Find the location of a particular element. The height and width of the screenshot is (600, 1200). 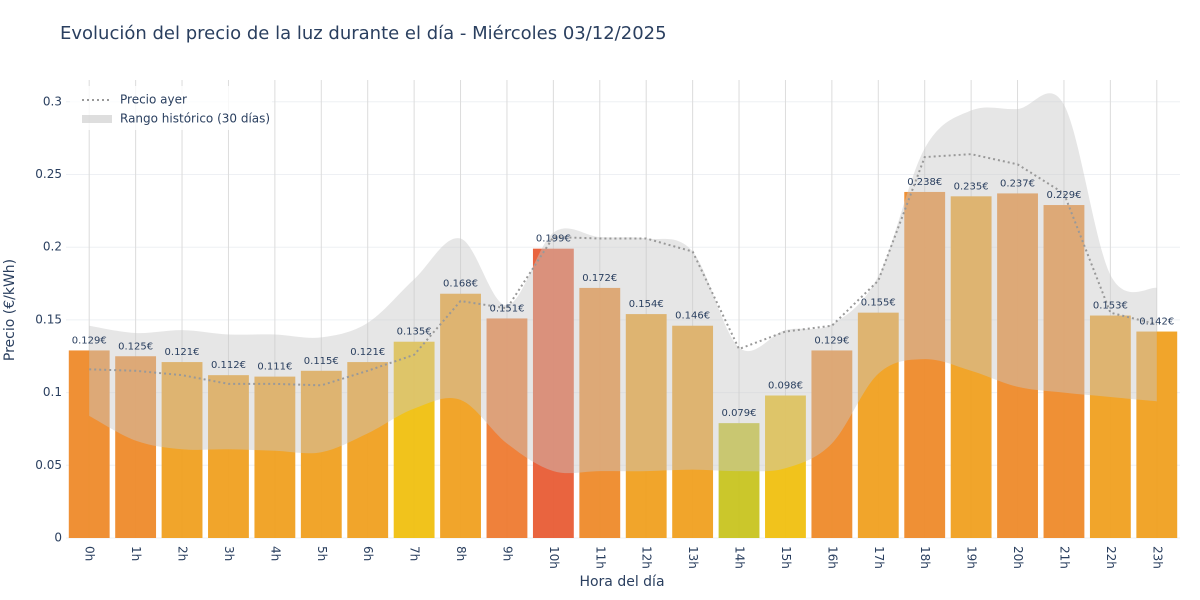

value-label: 0.146€ is located at coordinates (692, 316).